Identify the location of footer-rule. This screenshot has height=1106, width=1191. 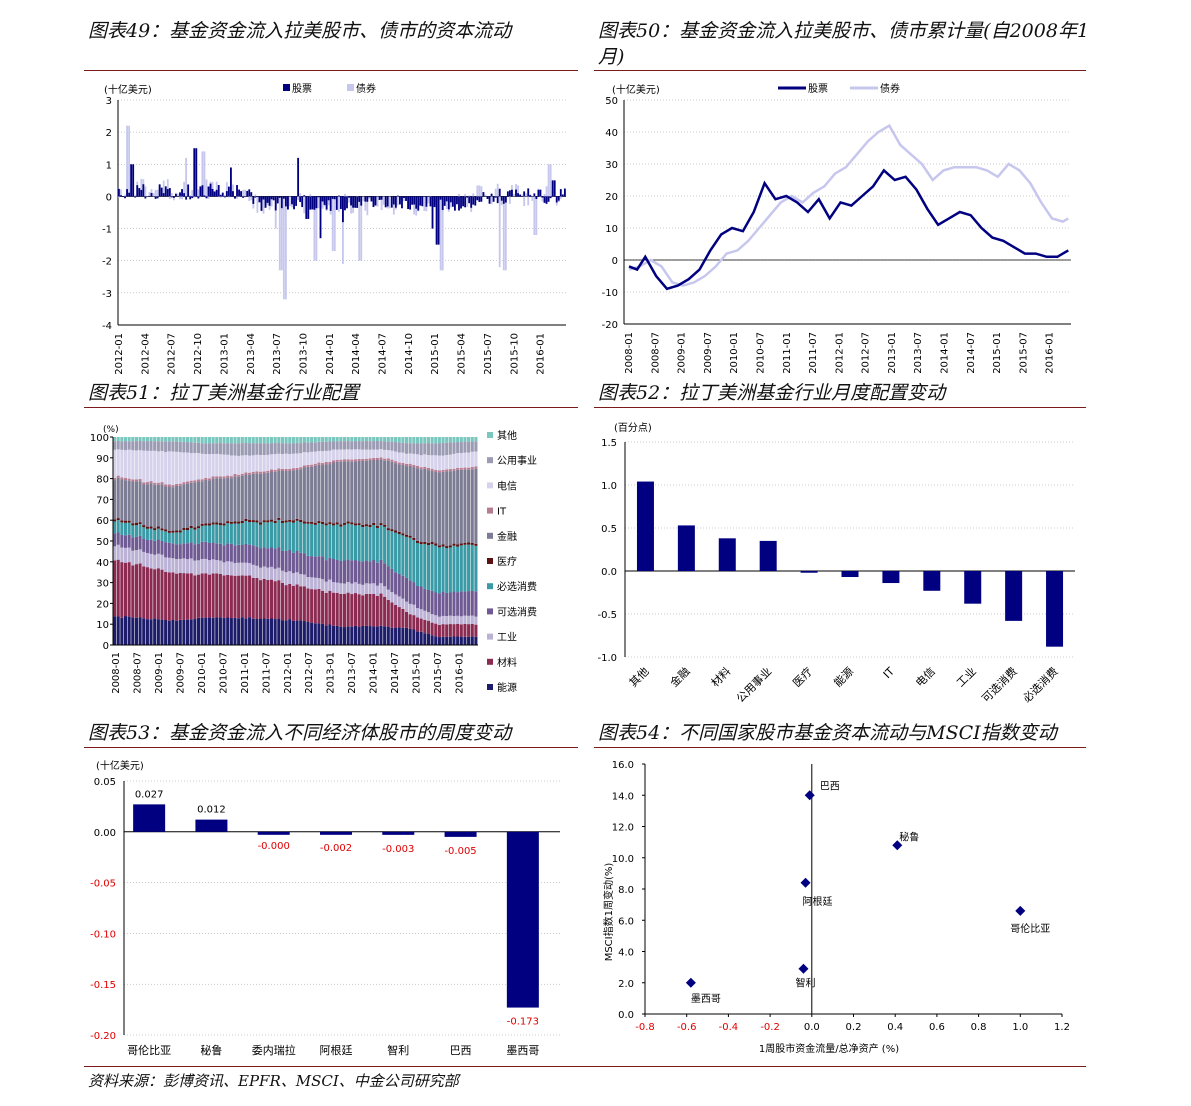
(585, 1066).